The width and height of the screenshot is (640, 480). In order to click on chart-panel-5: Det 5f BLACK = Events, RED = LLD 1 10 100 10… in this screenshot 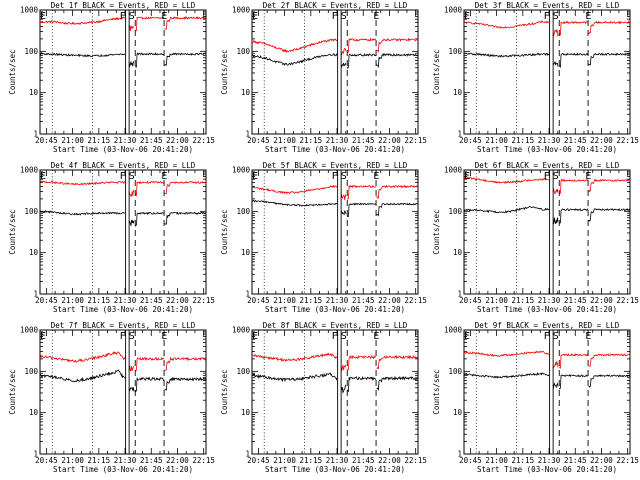, I will do `click(323, 237)`.